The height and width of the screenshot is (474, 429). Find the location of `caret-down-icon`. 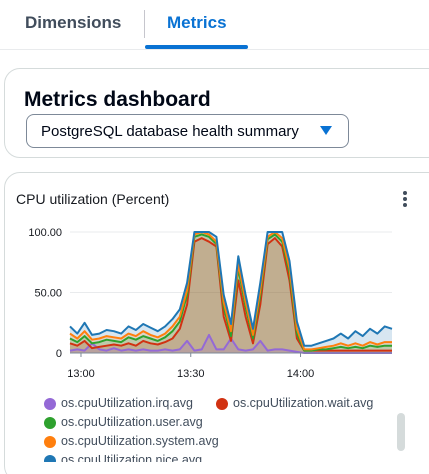

caret-down-icon is located at coordinates (326, 130).